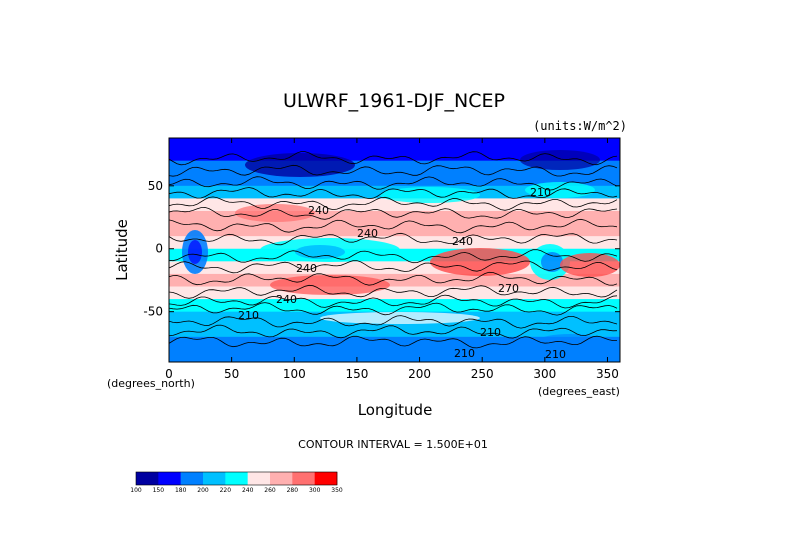 Image resolution: width=789 pixels, height=558 pixels. I want to click on chart-title: ULWRF_1961-DJF_NCEP, so click(394, 101).